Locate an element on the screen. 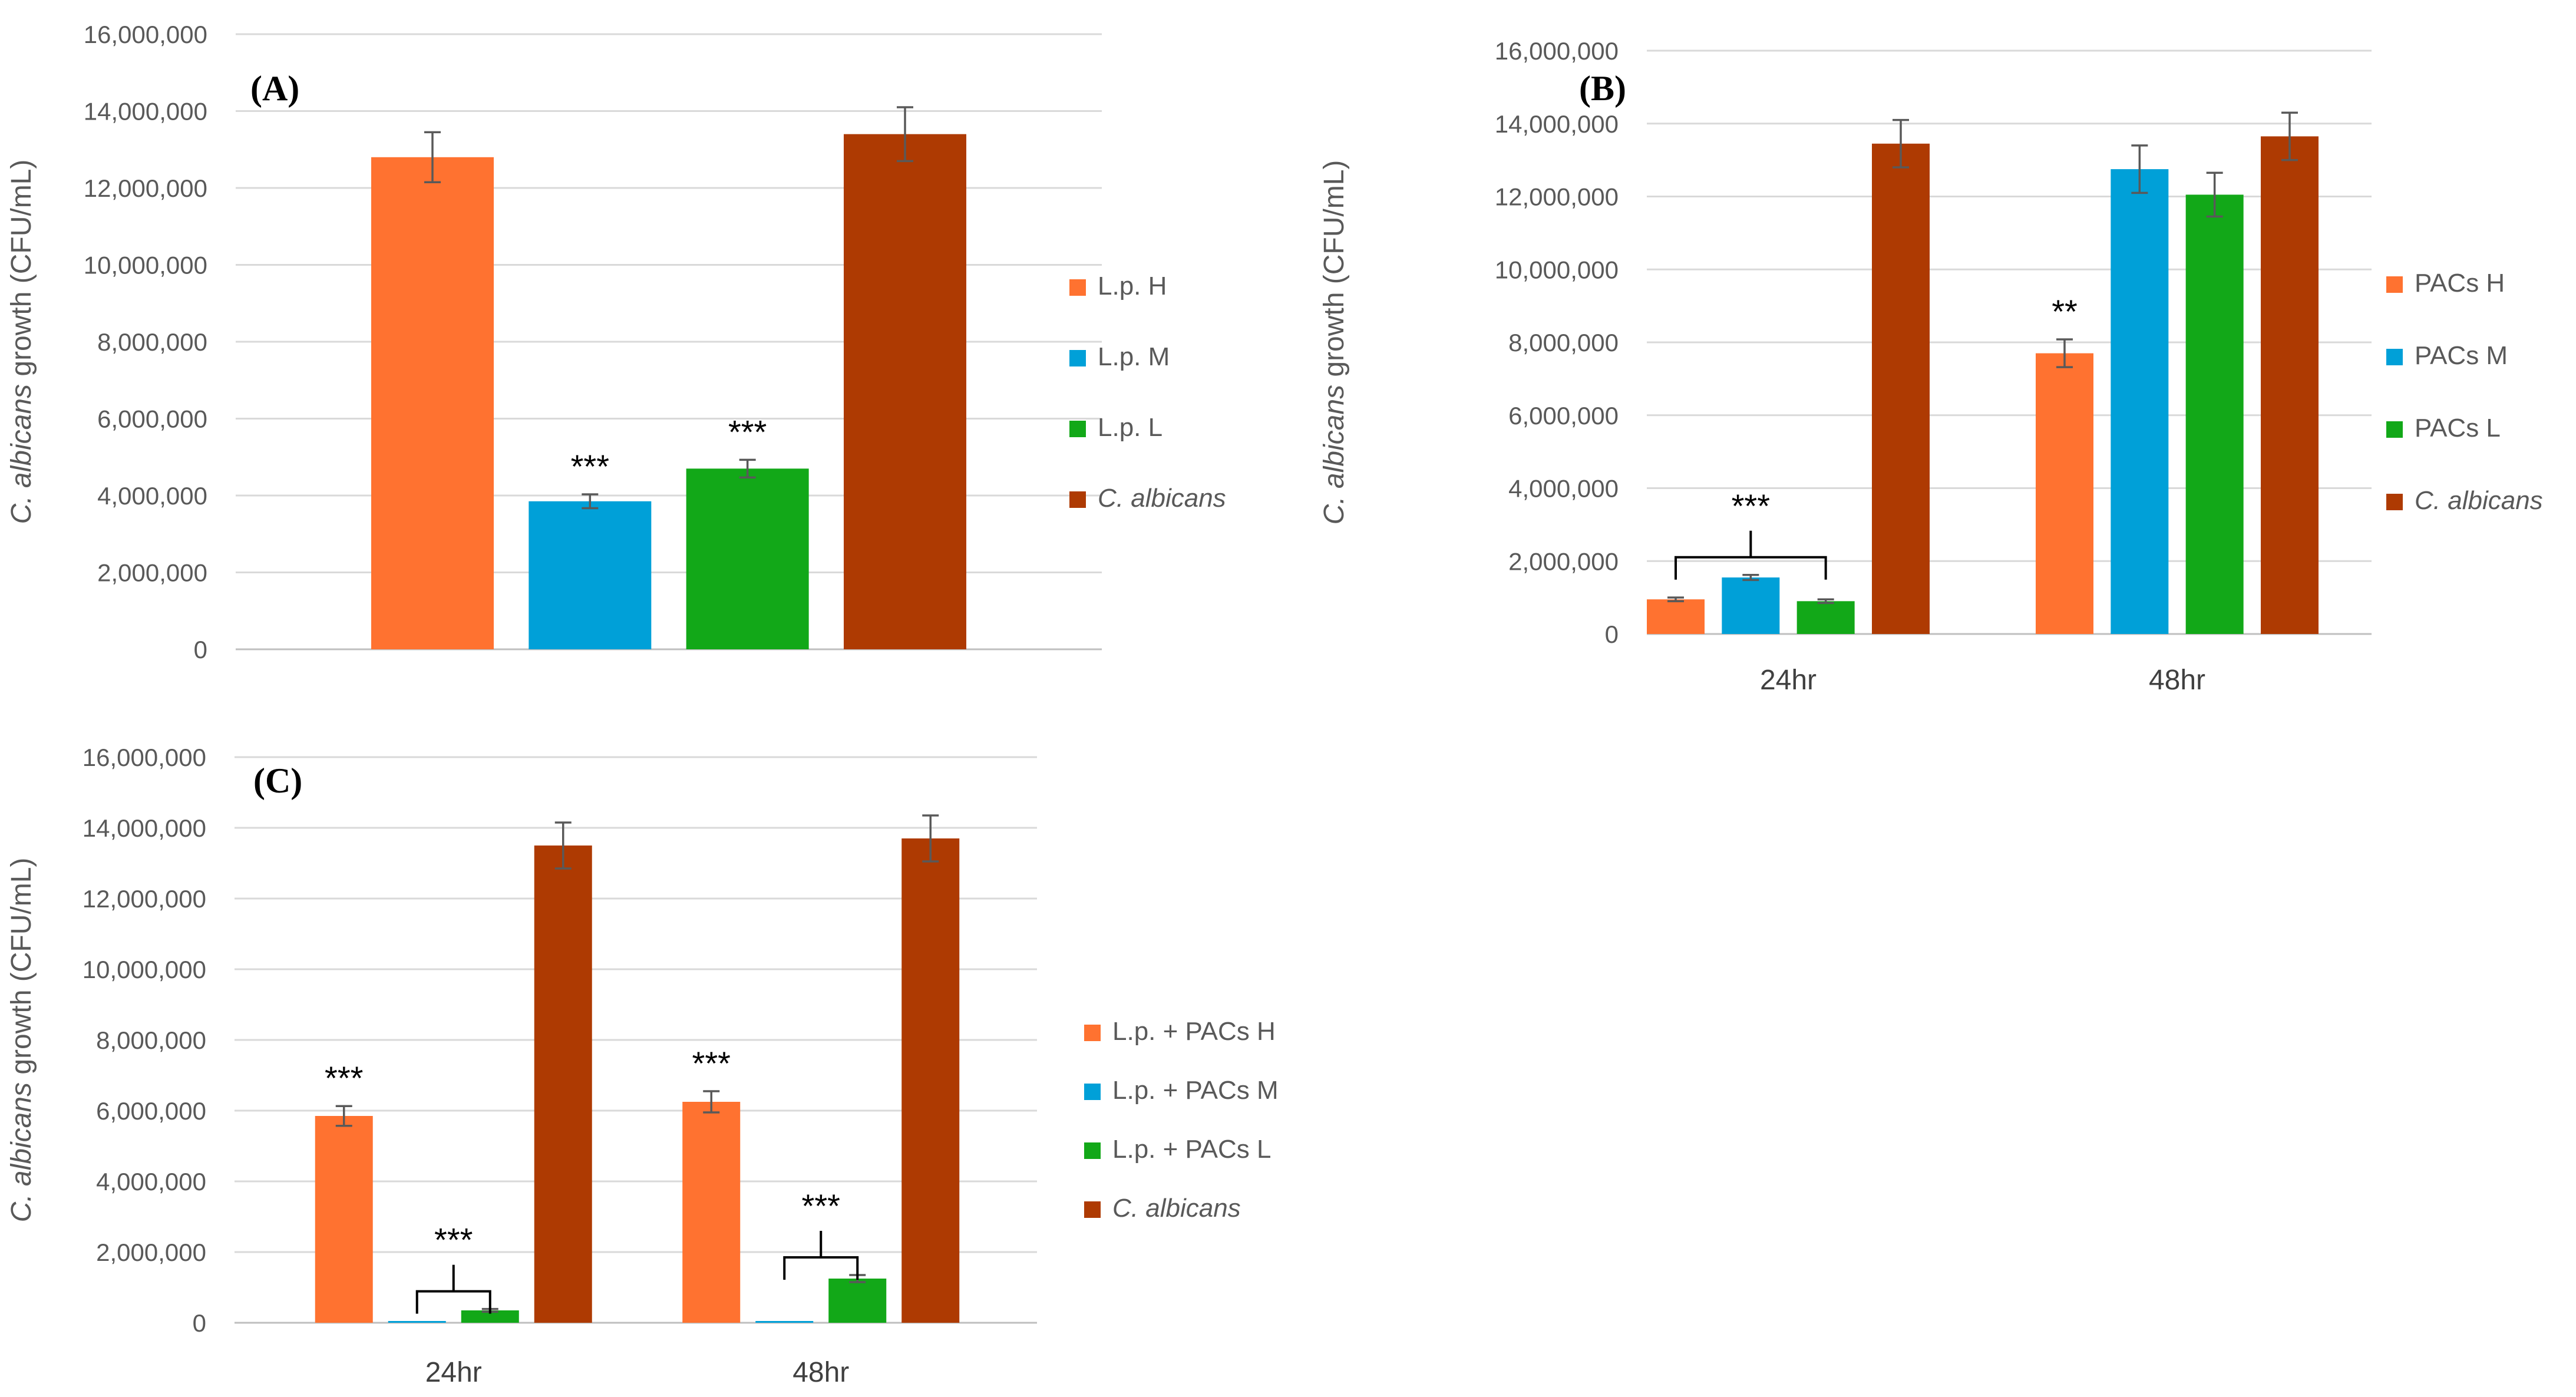  legend-label: L.p. M is located at coordinates (1134, 356).